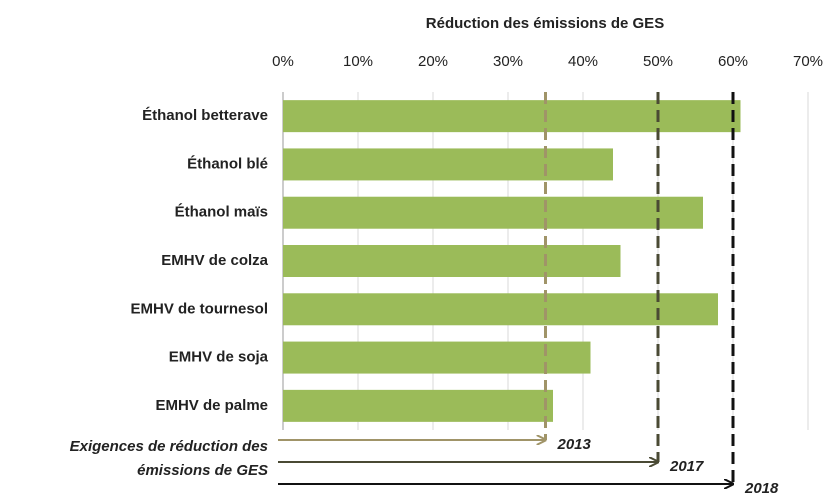 This screenshot has width=835, height=493. Describe the element at coordinates (227, 163) in the screenshot. I see `y-tick-label: Éthanol blé` at that location.